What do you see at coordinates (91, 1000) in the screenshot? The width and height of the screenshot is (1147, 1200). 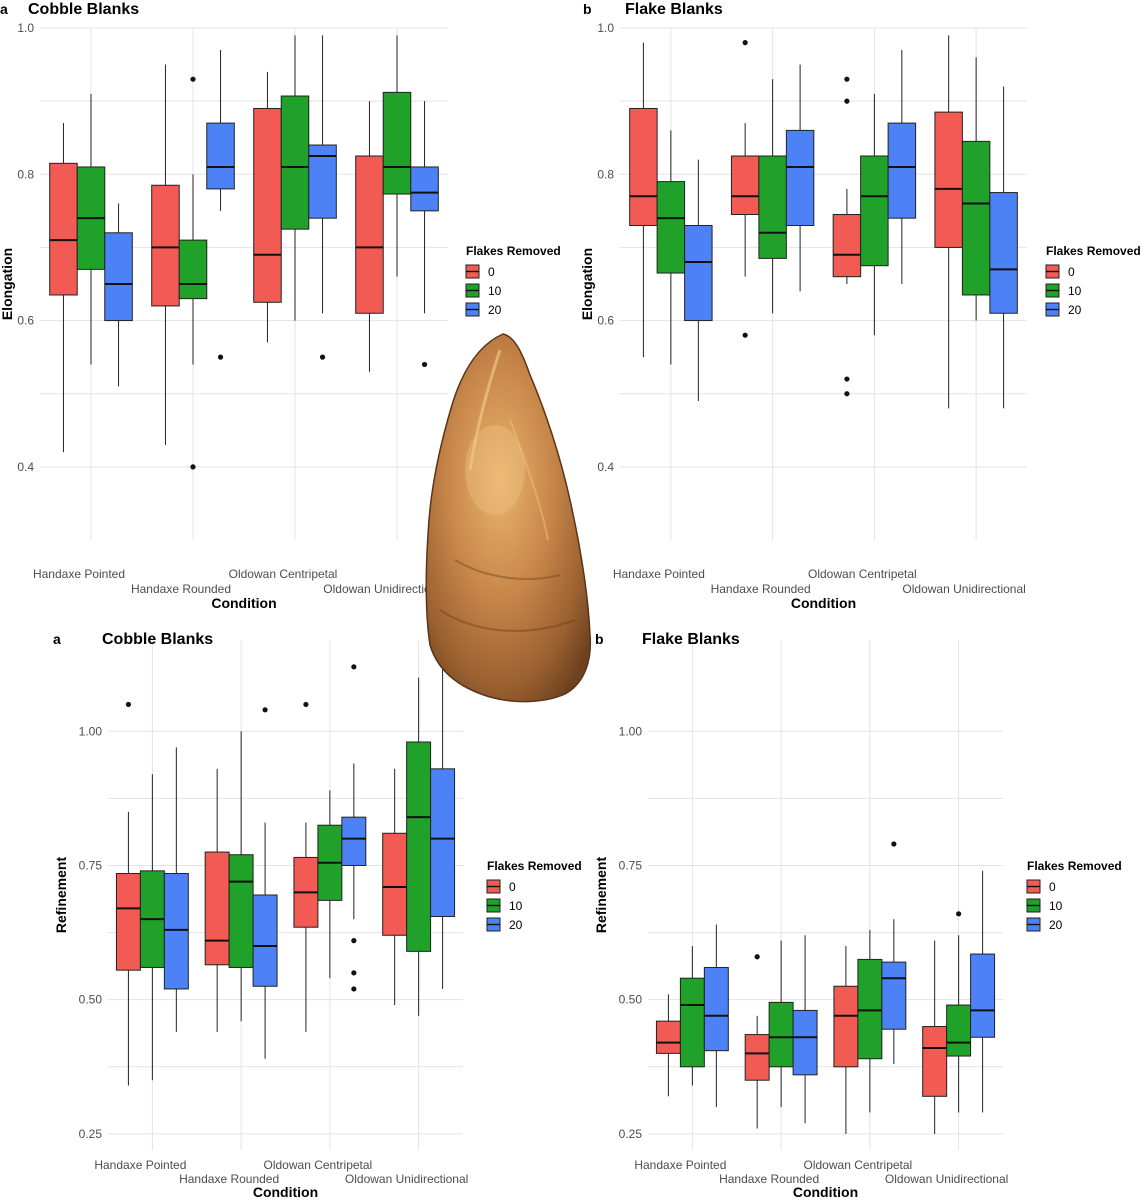 I see `y-tick-label: 0.50` at bounding box center [91, 1000].